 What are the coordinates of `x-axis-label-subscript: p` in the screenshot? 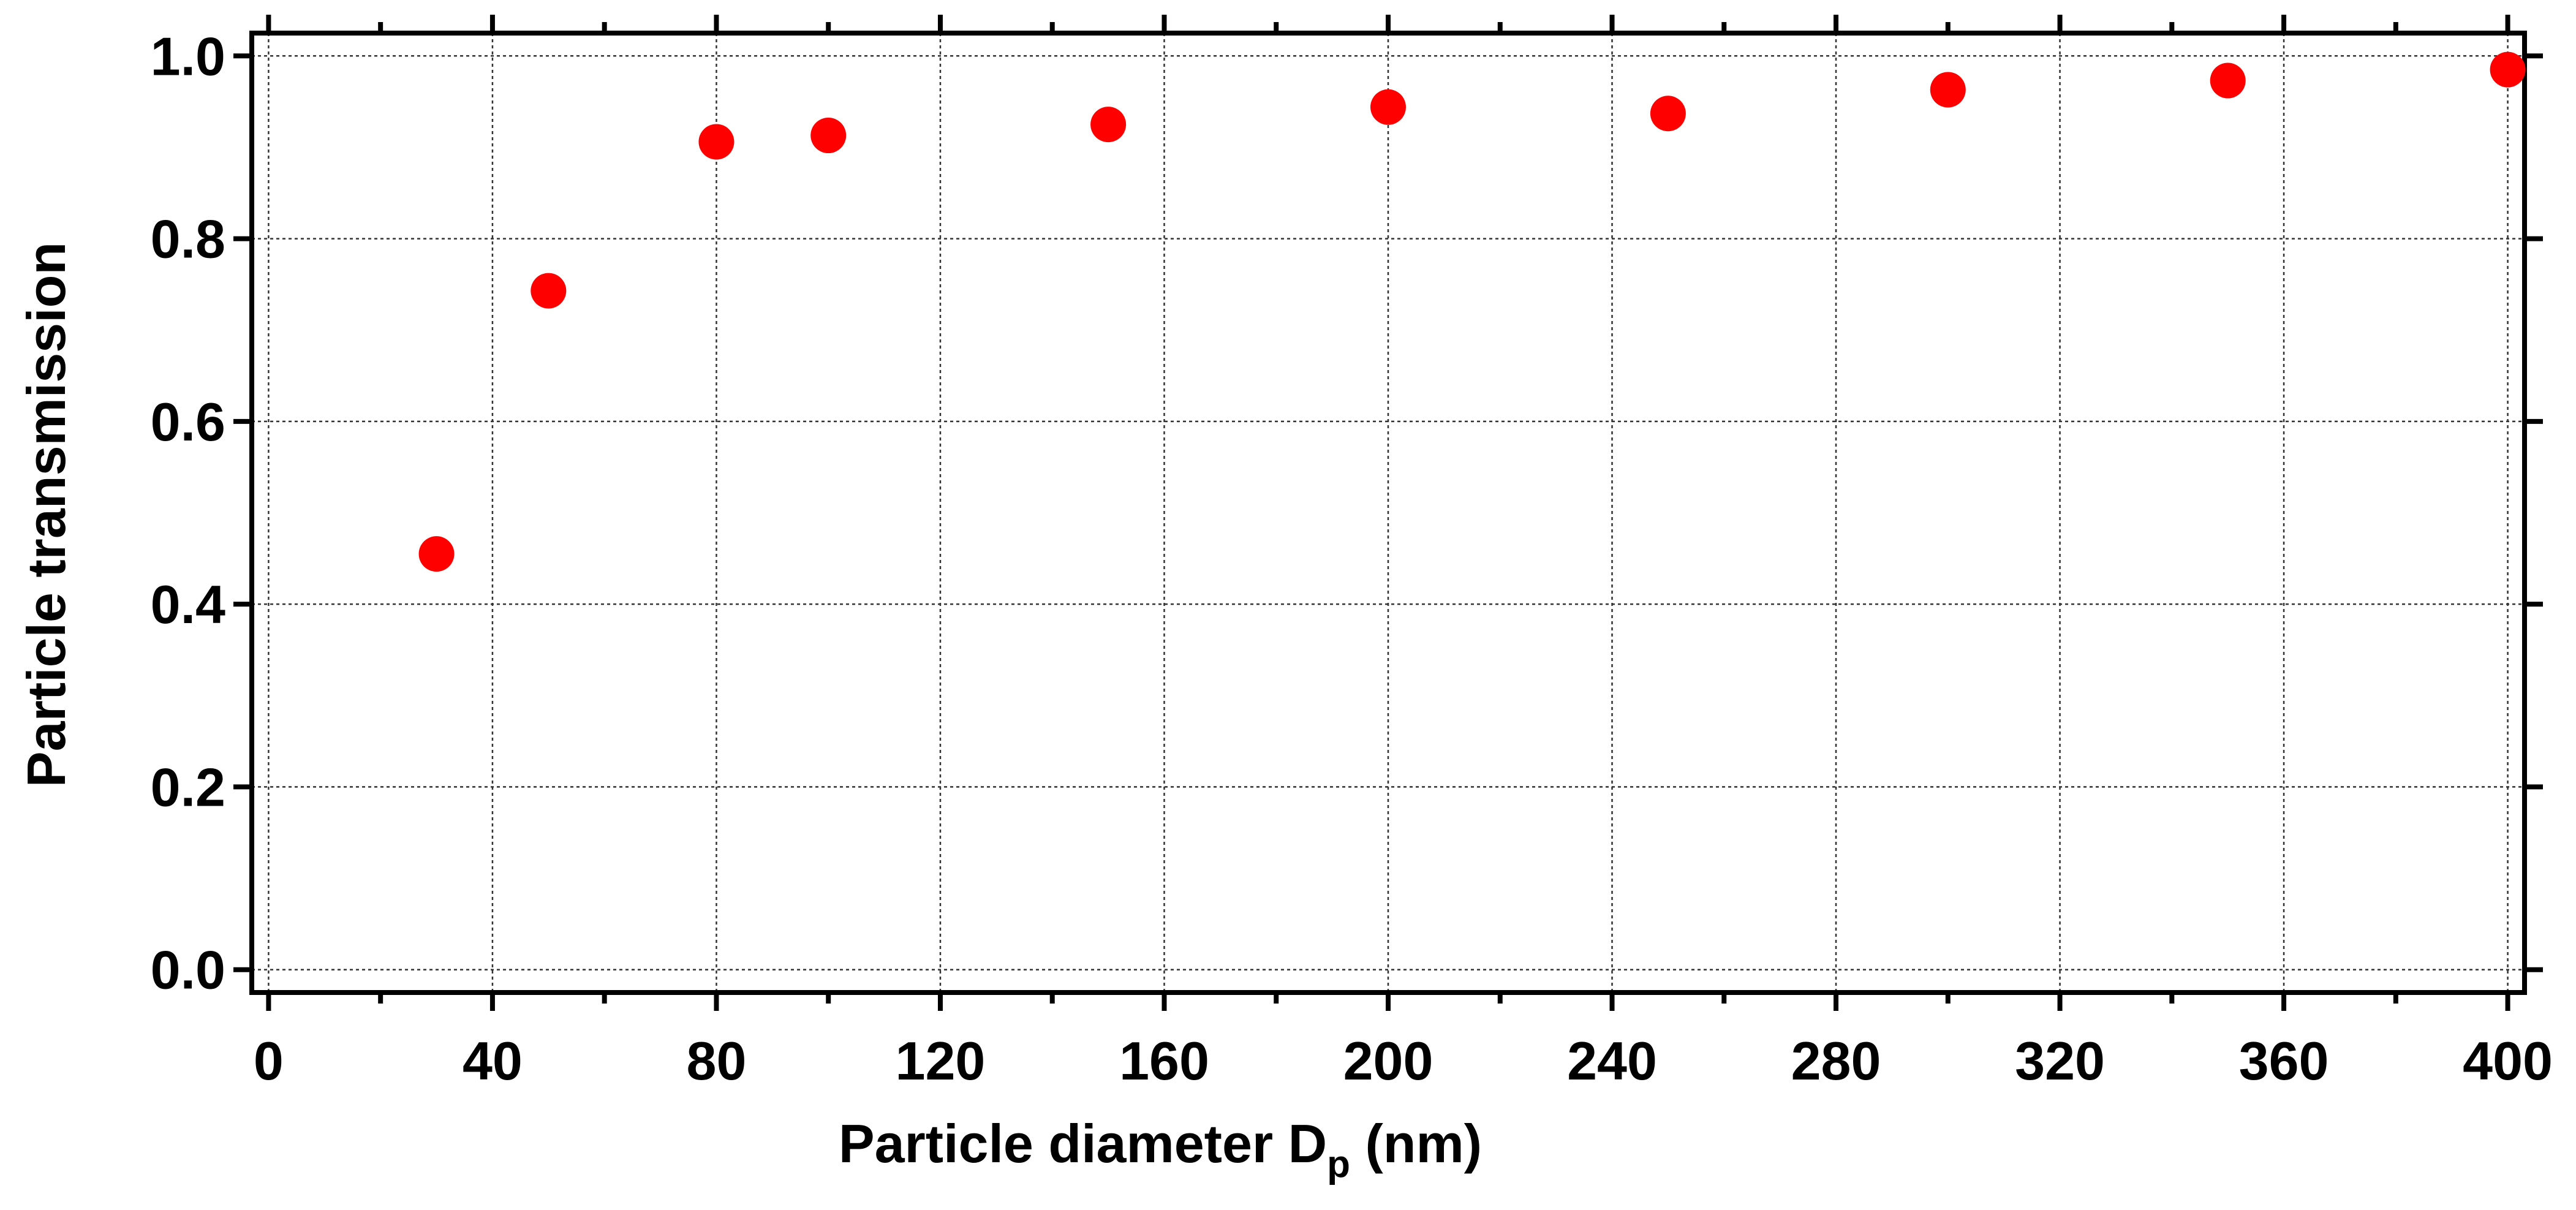 It's located at (1338, 1164).